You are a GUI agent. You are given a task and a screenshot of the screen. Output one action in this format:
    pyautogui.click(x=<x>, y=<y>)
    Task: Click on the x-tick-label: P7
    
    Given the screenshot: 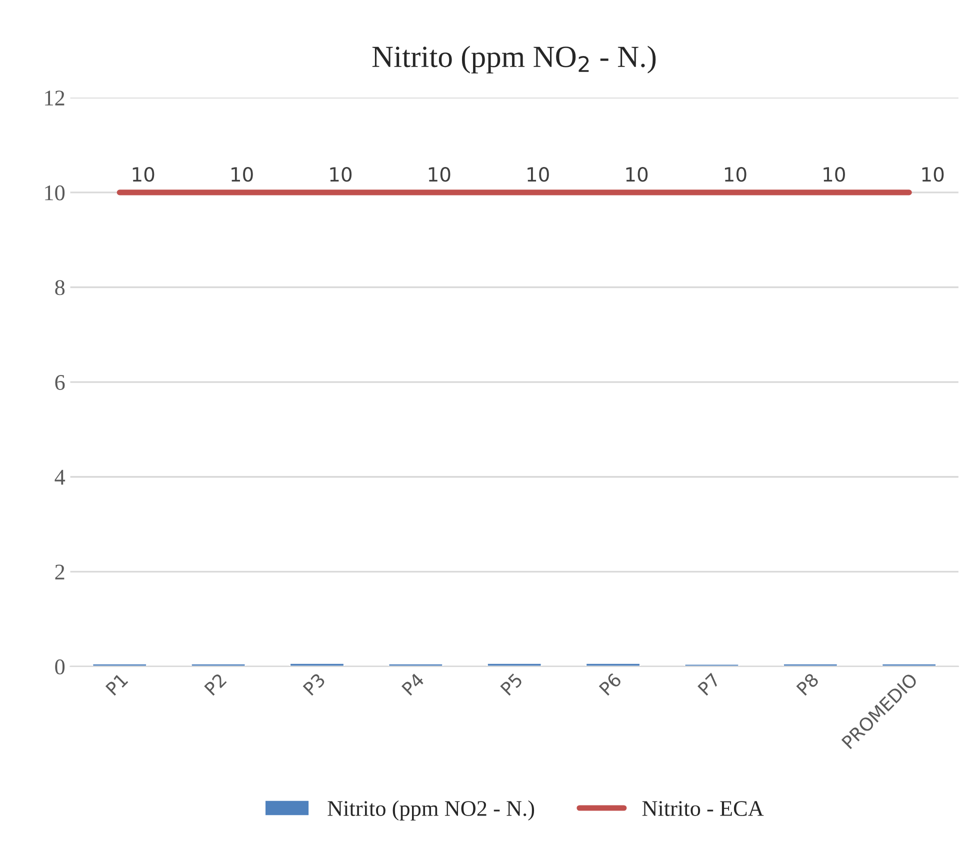 What is the action you would take?
    pyautogui.click(x=709, y=684)
    